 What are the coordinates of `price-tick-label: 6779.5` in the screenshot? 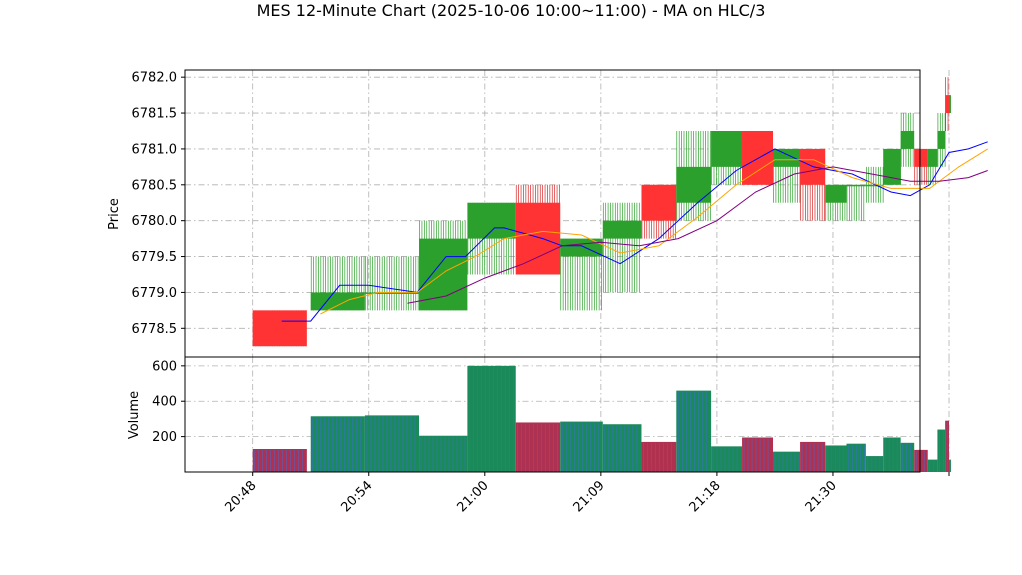 It's located at (155, 257).